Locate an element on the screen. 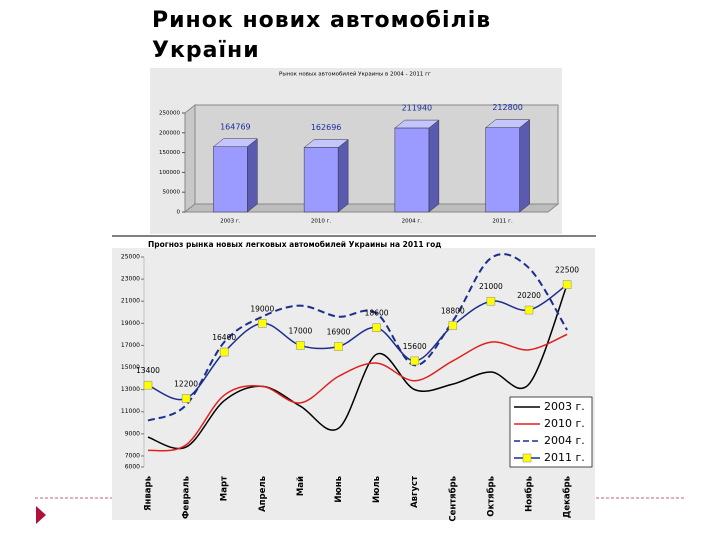  y-tick-label: 7000 is located at coordinates (132, 455).